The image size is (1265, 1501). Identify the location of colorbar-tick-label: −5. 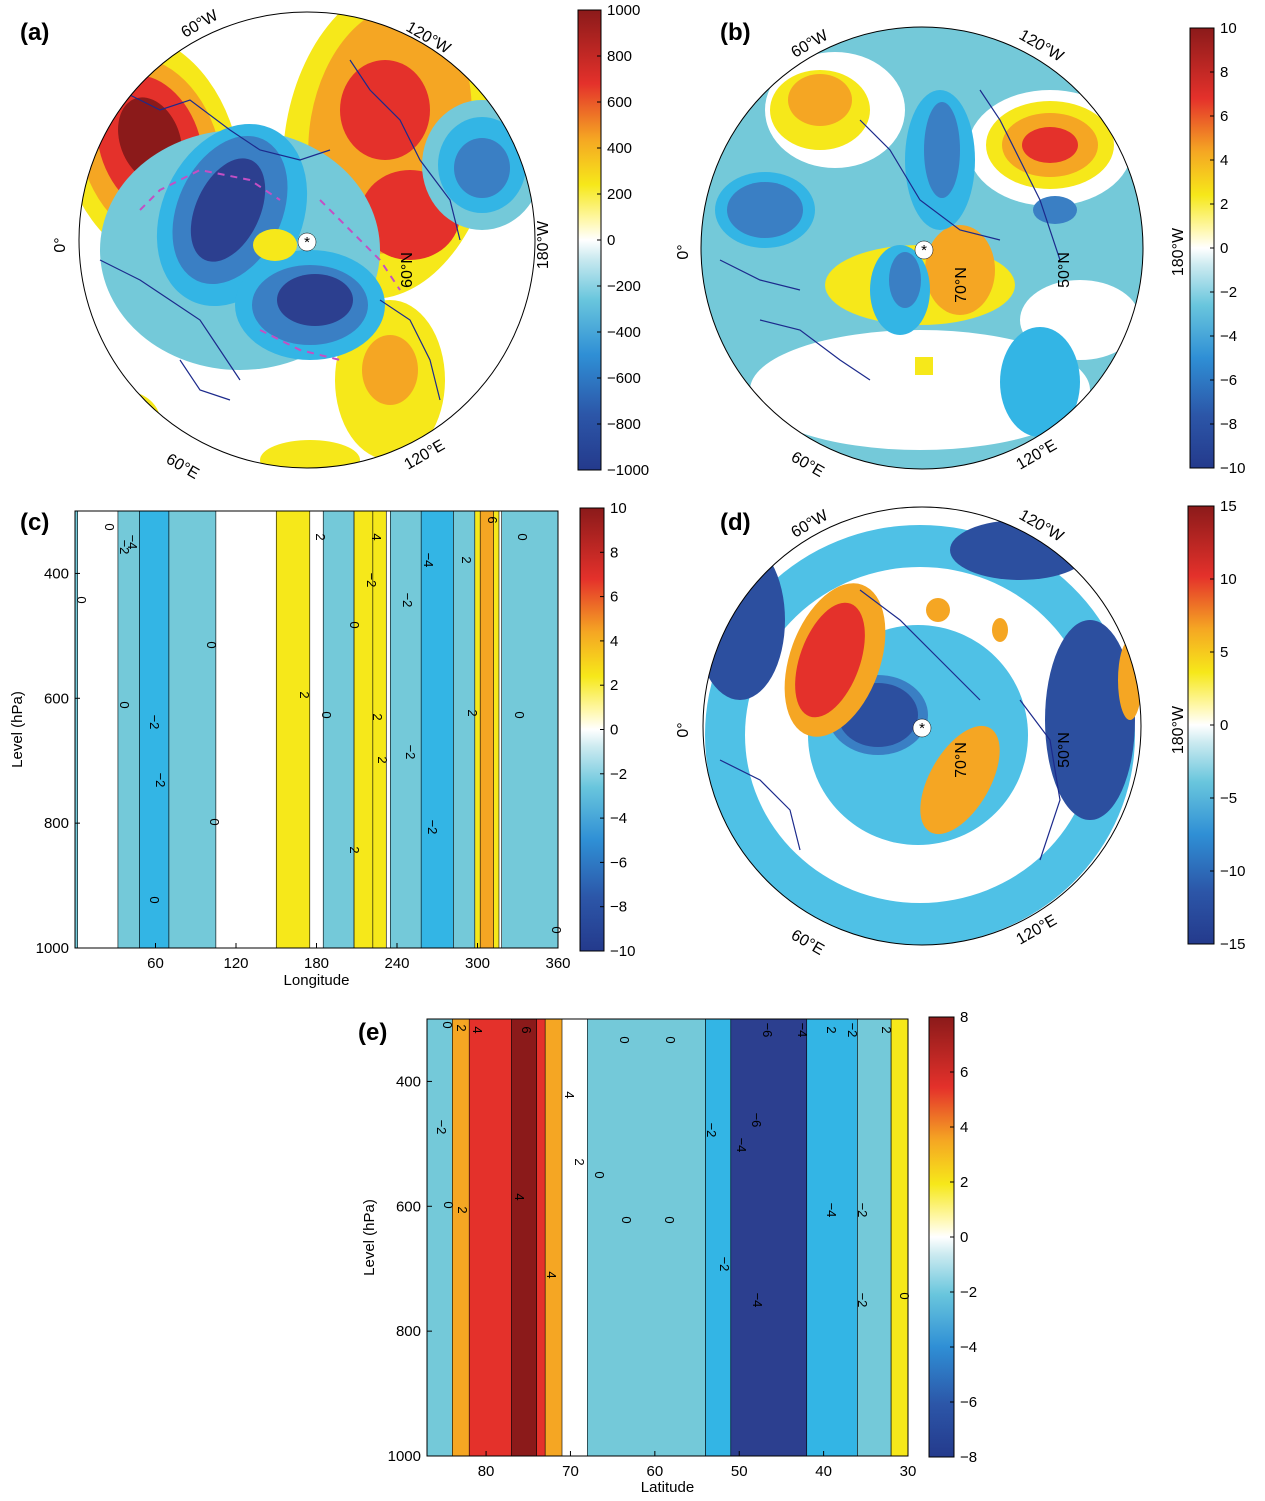
(1228, 798).